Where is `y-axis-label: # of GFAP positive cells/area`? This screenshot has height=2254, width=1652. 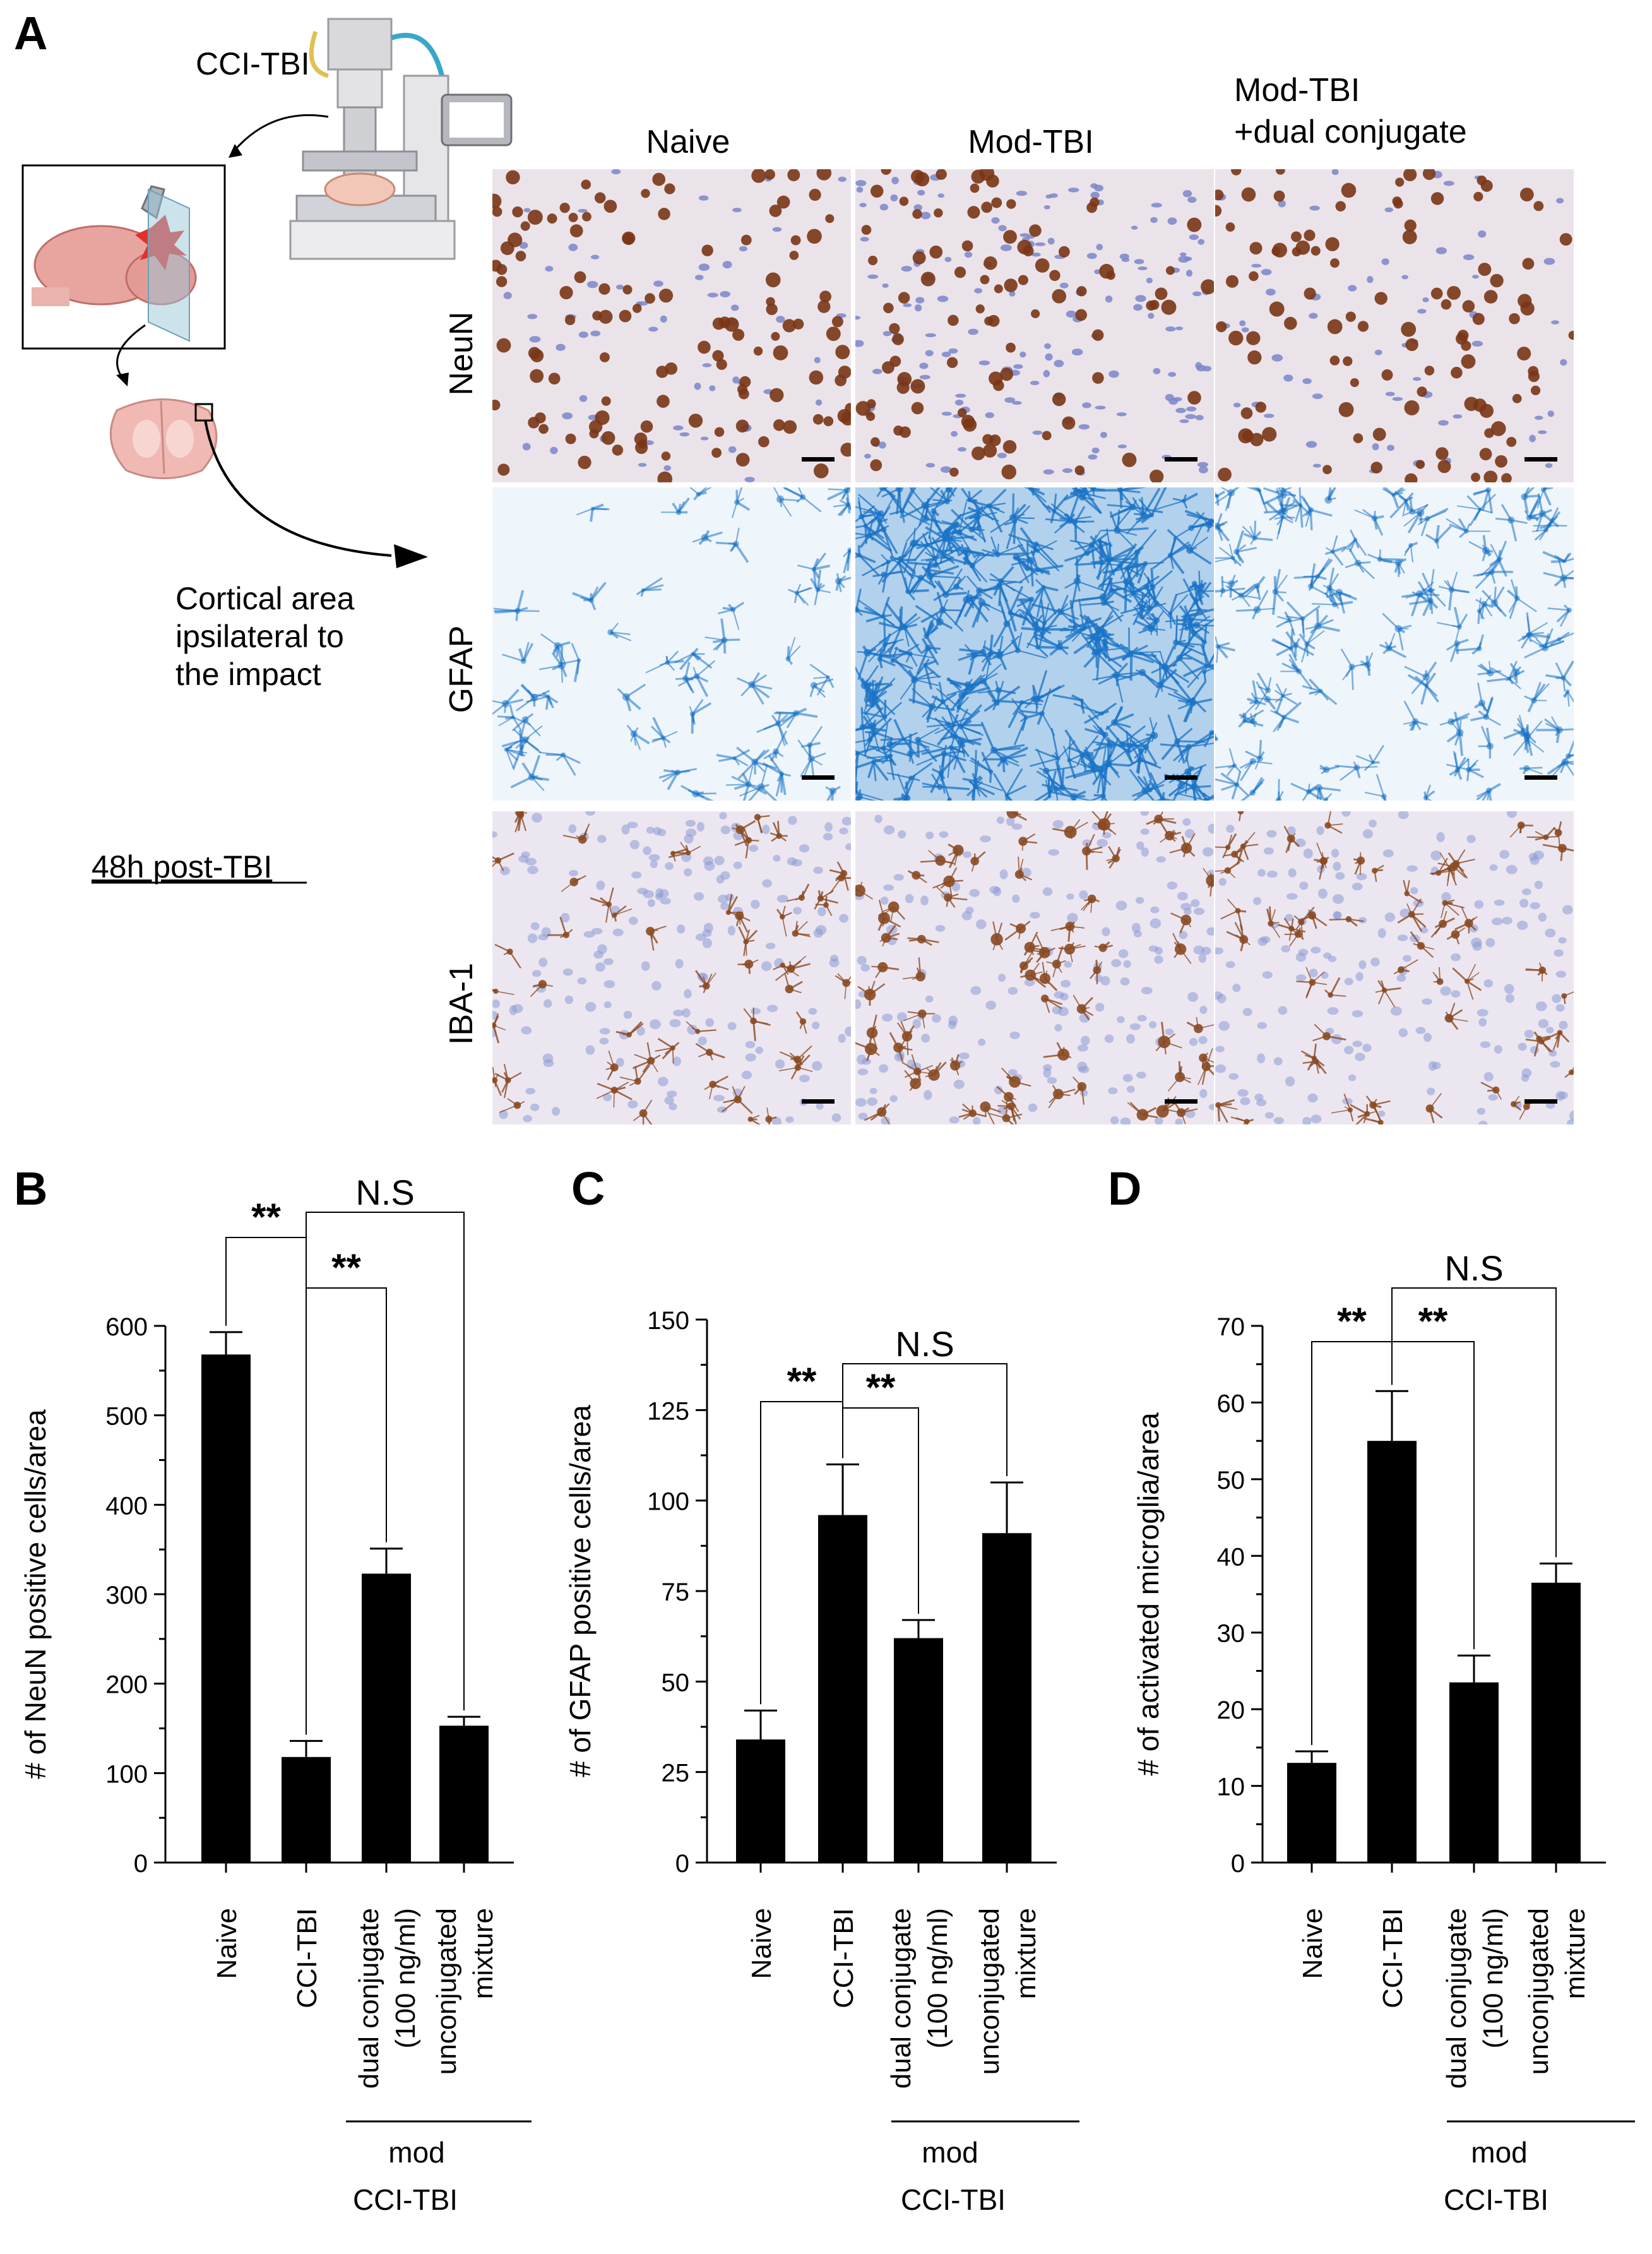 y-axis-label: # of GFAP positive cells/area is located at coordinates (580, 1591).